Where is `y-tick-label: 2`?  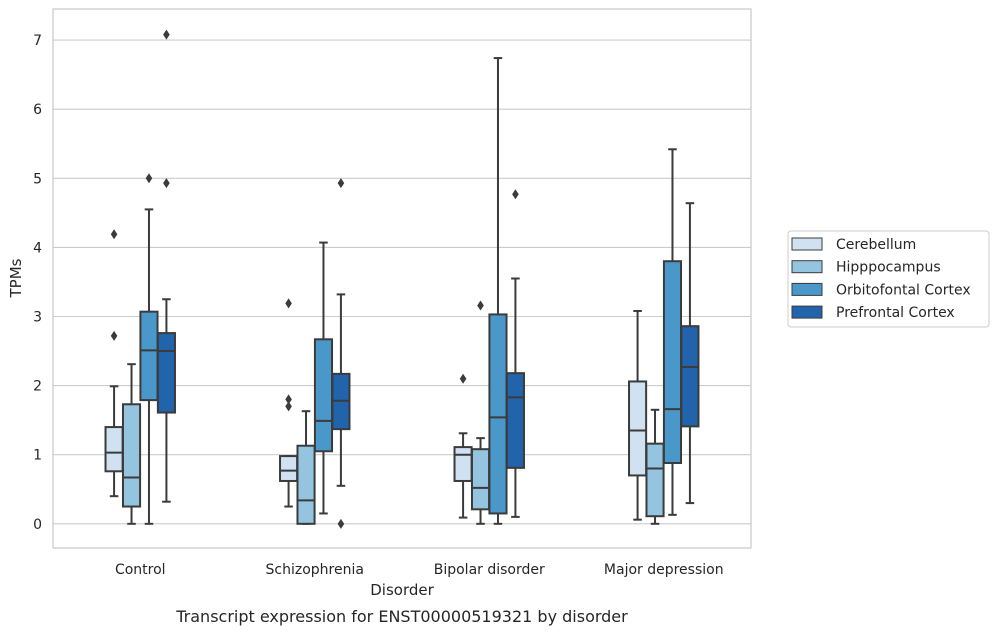
y-tick-label: 2 is located at coordinates (37, 387).